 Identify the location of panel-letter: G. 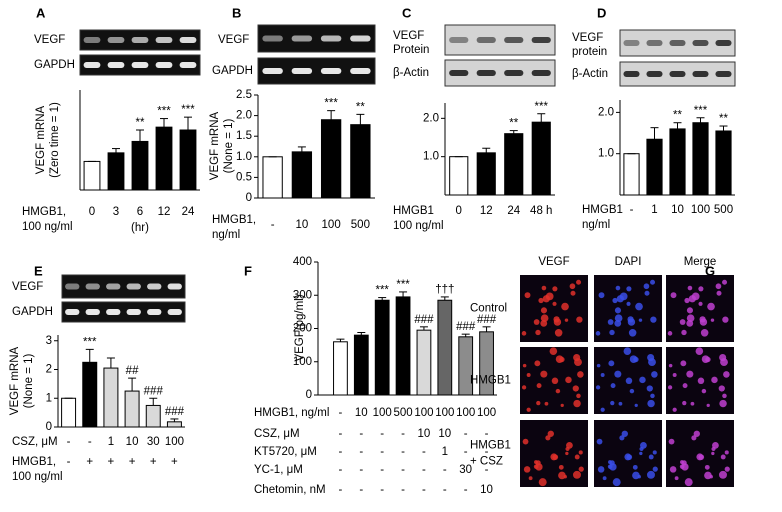
(710, 270).